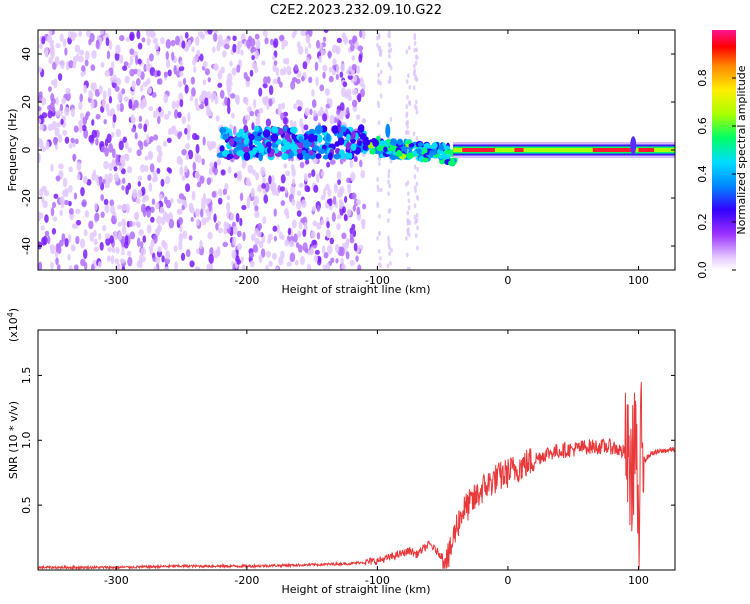 The height and width of the screenshot is (604, 750). I want to click on heatmap-band-peak, so click(646, 150).